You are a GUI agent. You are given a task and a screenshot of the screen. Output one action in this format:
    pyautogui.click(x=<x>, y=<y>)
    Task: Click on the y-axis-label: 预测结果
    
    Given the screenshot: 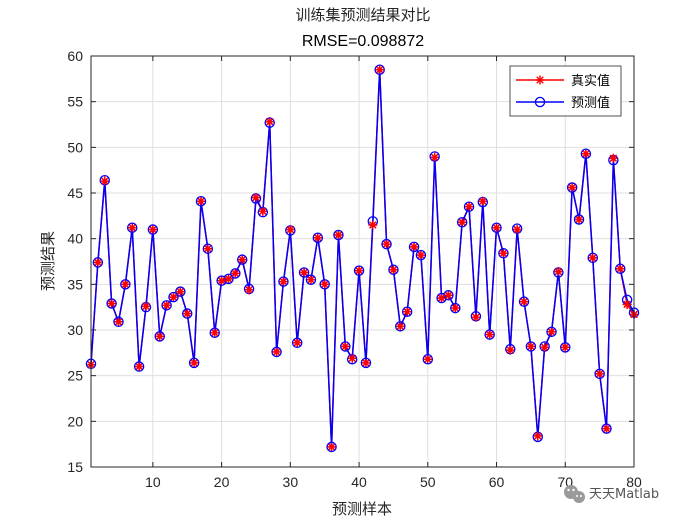 What is the action you would take?
    pyautogui.click(x=48, y=261)
    